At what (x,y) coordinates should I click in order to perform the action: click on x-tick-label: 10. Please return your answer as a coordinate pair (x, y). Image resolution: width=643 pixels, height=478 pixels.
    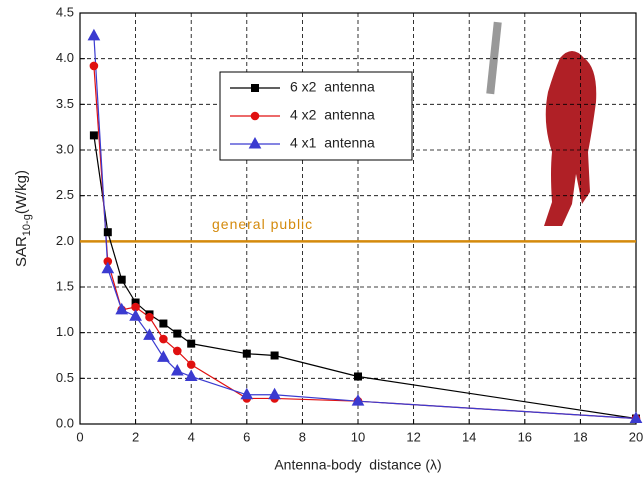
    Looking at the image, I should click on (358, 436).